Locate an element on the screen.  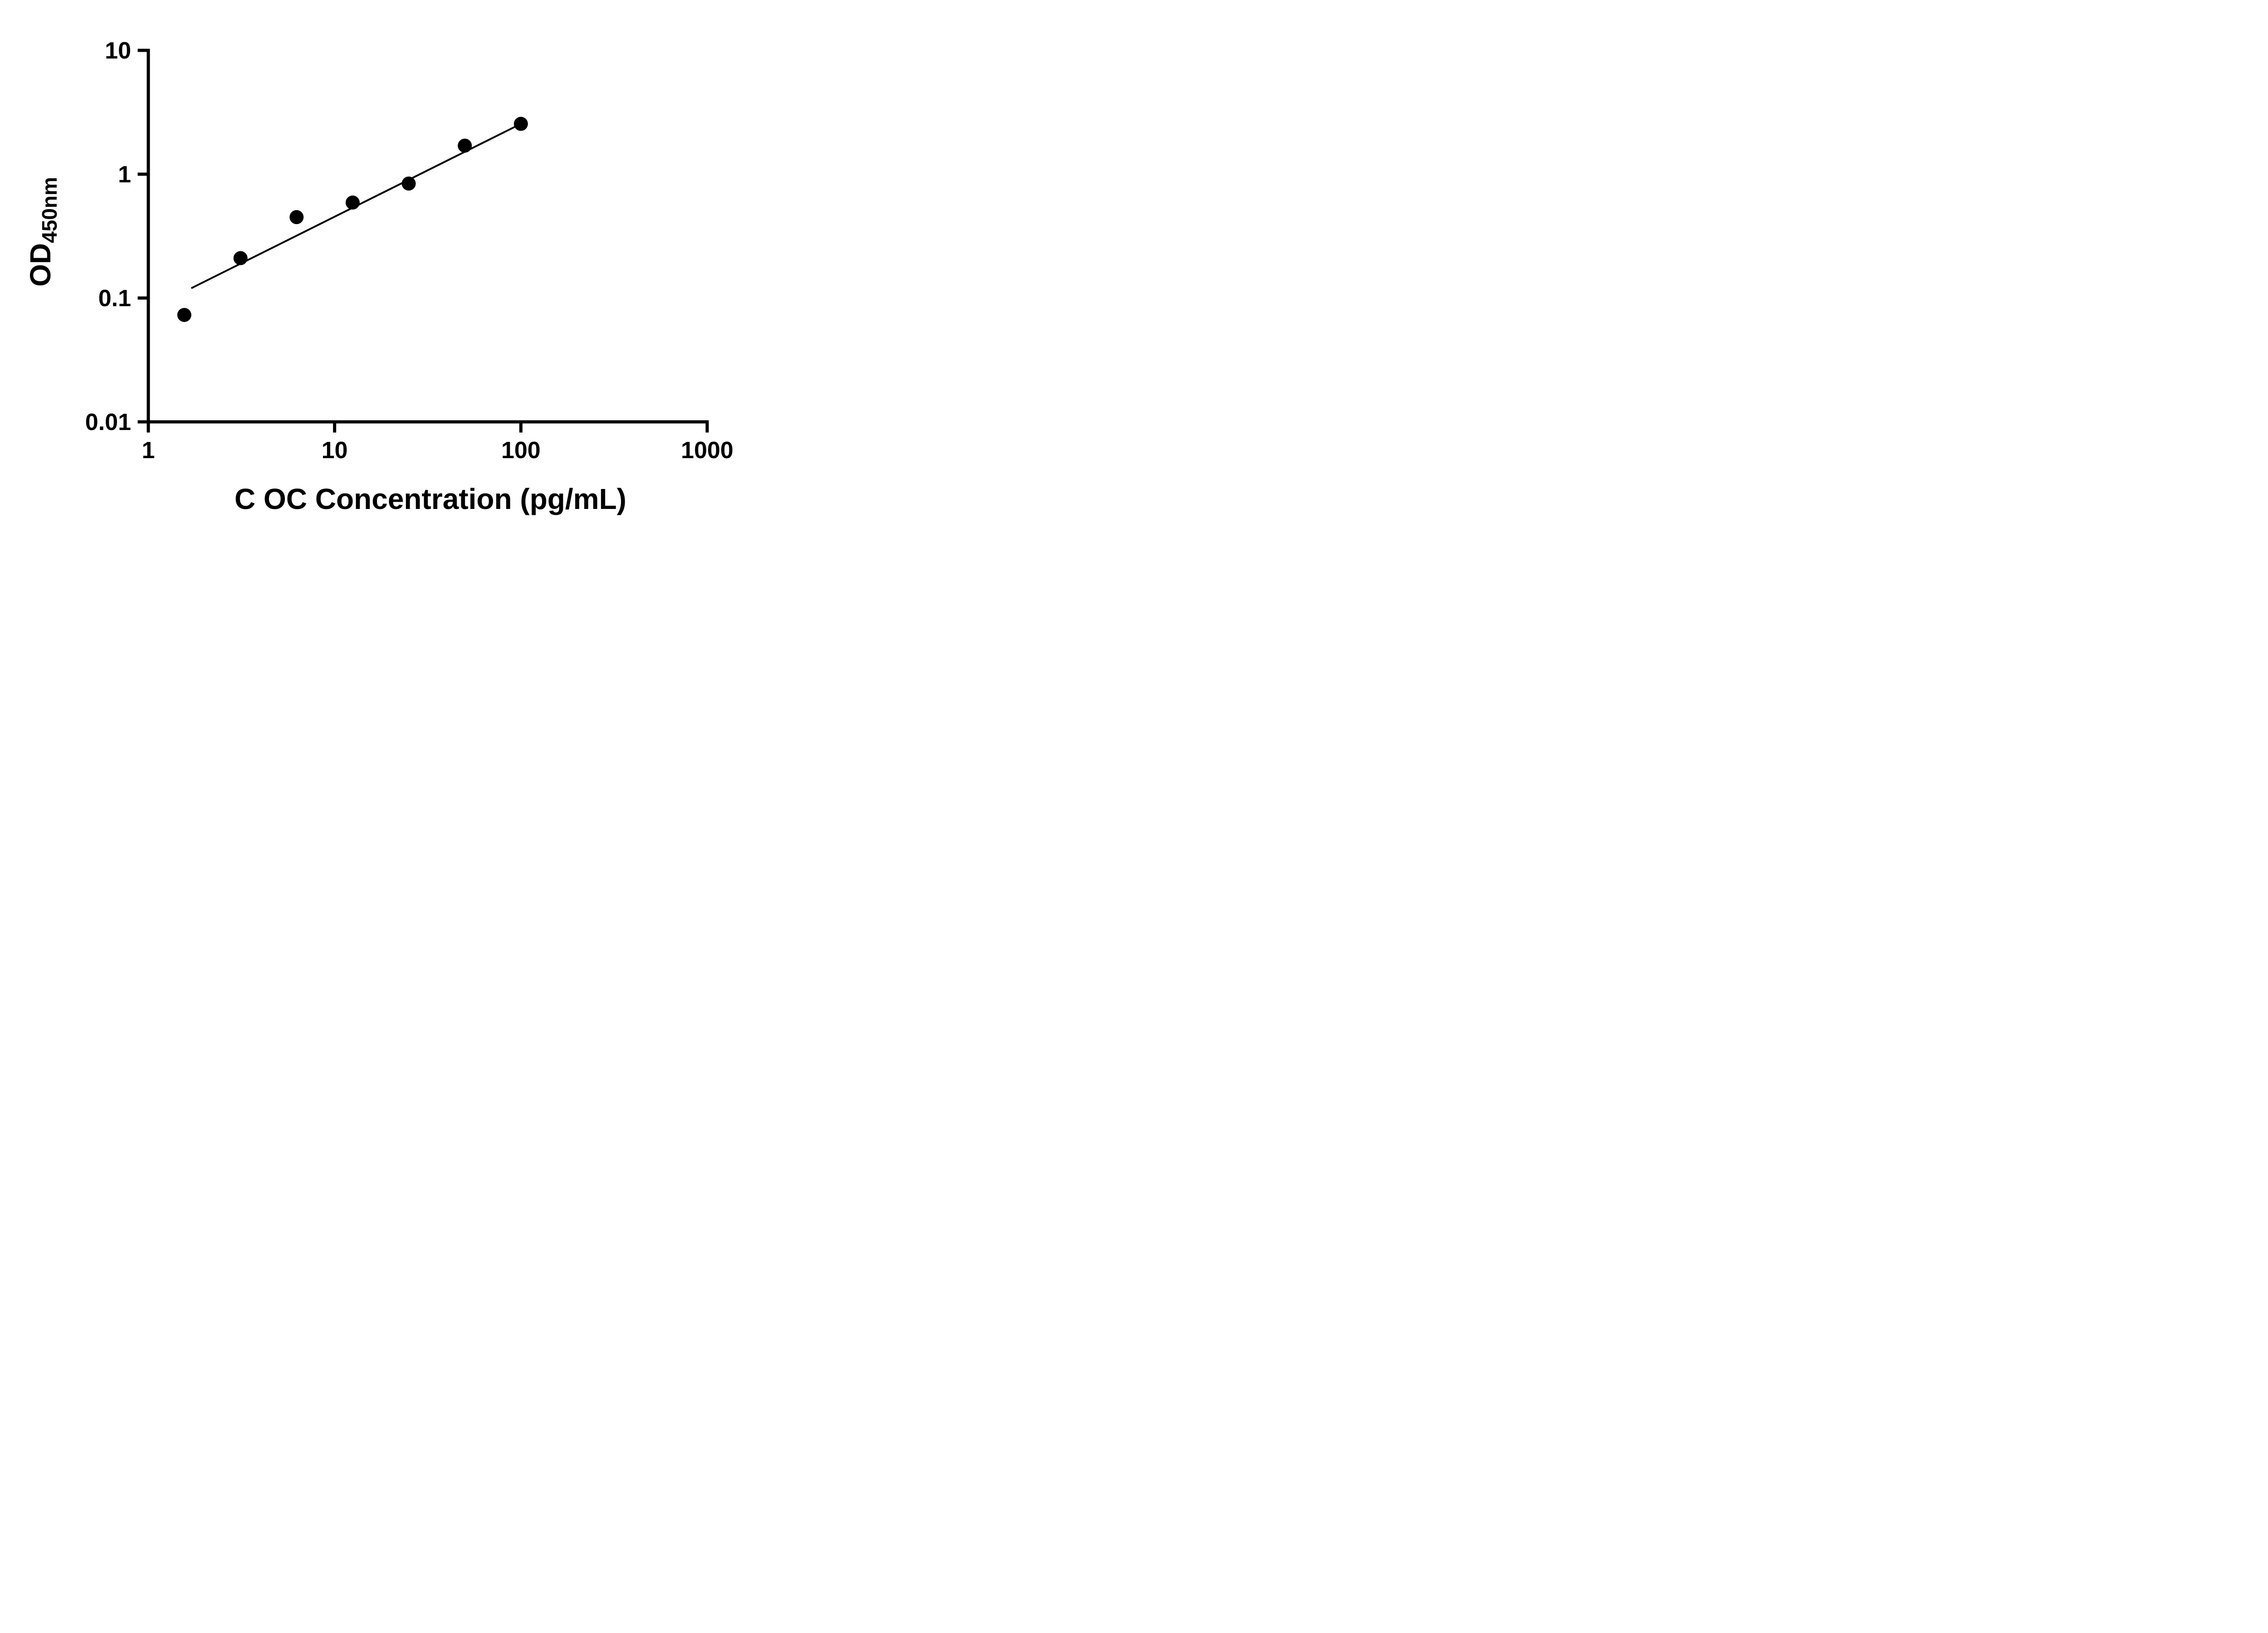
y-tick-label: 0.1 is located at coordinates (115, 298).